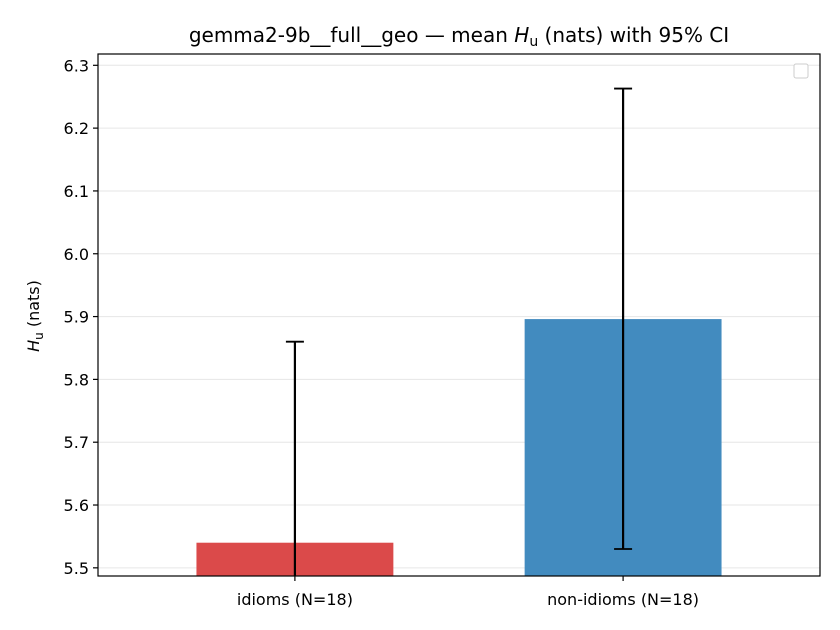 Image resolution: width=840 pixels, height=630 pixels. What do you see at coordinates (801, 71) in the screenshot?
I see `legend-box` at bounding box center [801, 71].